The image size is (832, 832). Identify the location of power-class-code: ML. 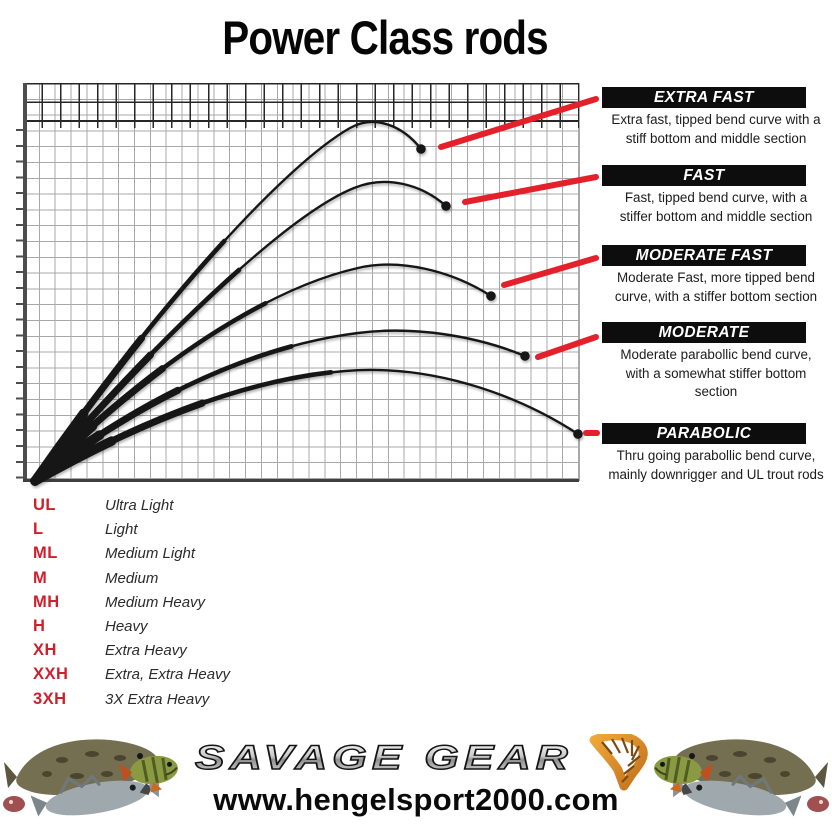
(45, 553).